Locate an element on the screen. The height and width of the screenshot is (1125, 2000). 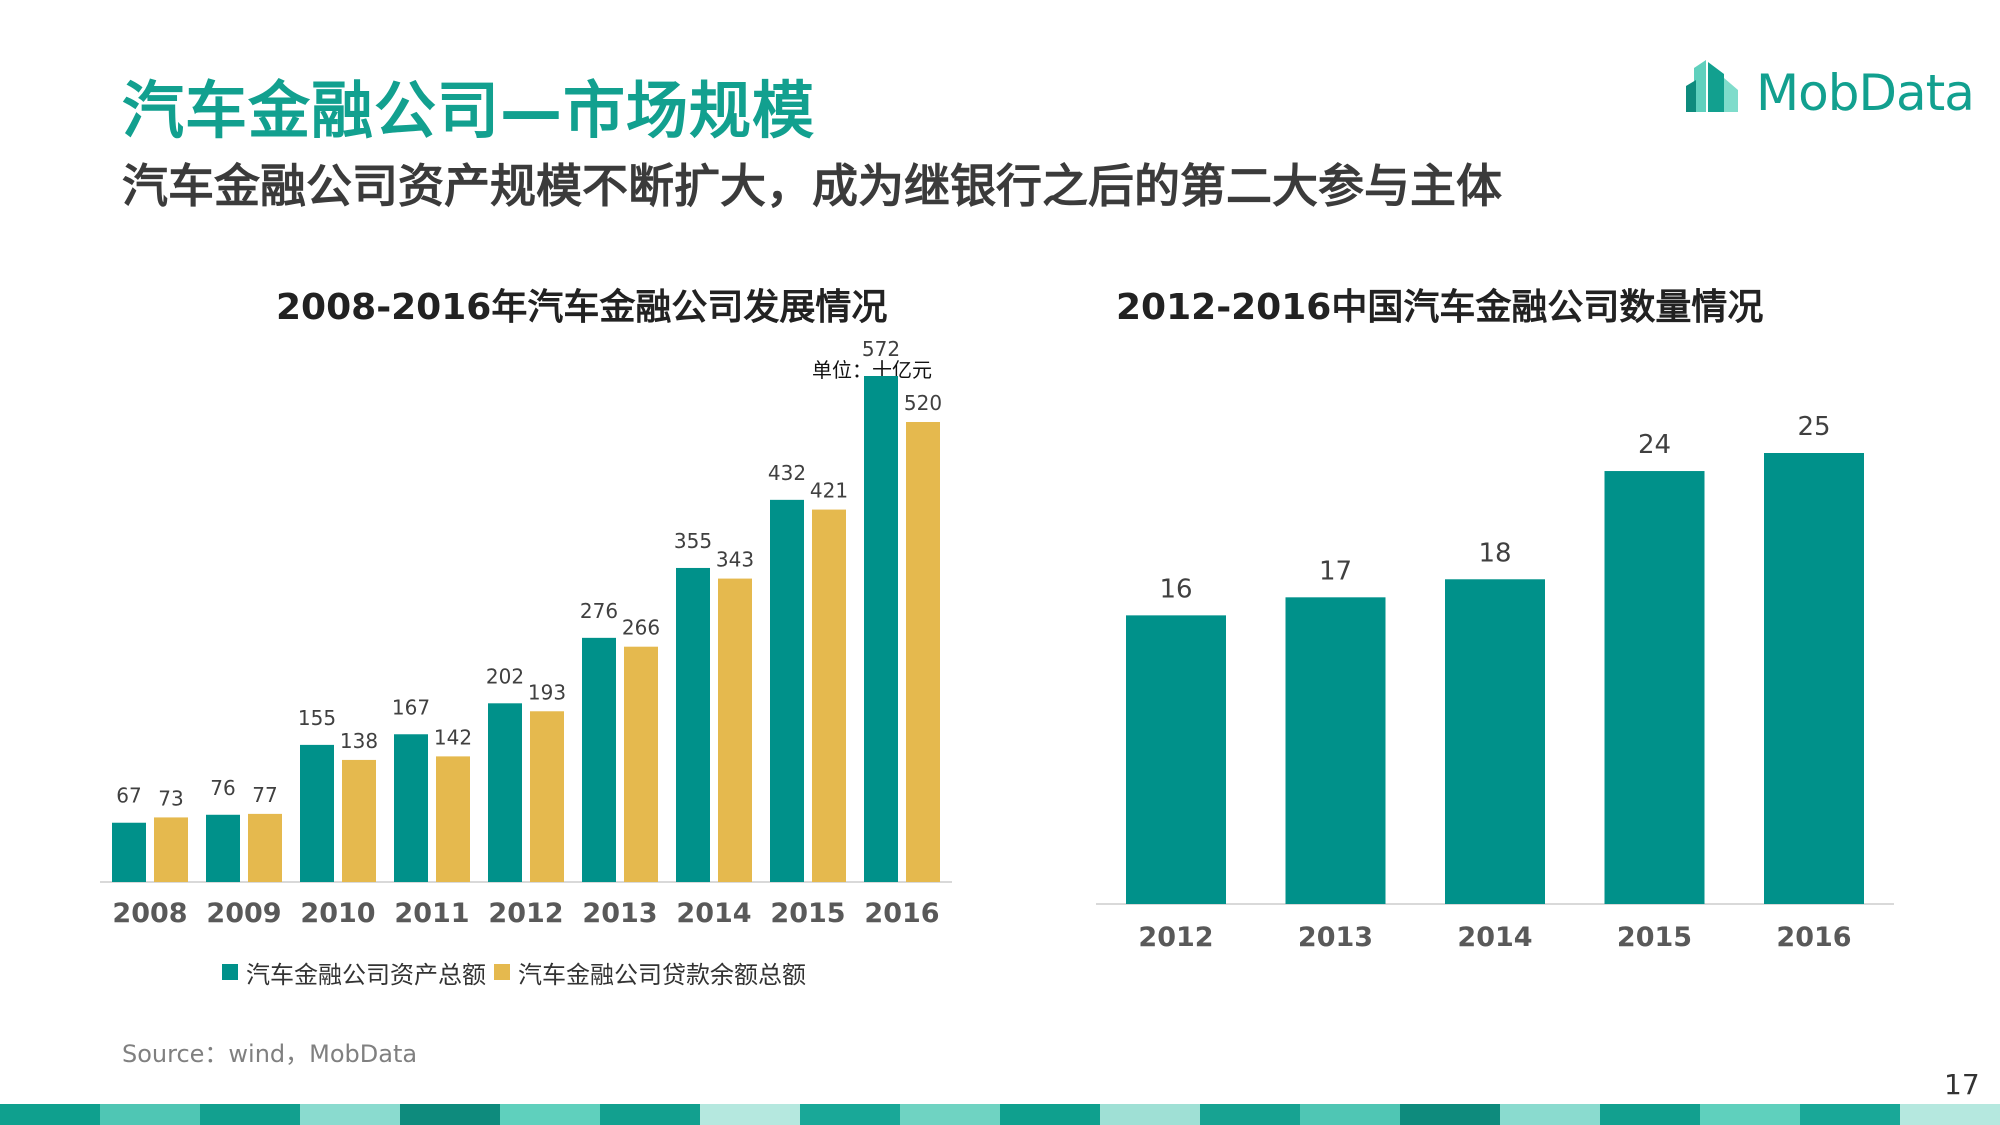
bar-assets-2011 is located at coordinates (411, 808).